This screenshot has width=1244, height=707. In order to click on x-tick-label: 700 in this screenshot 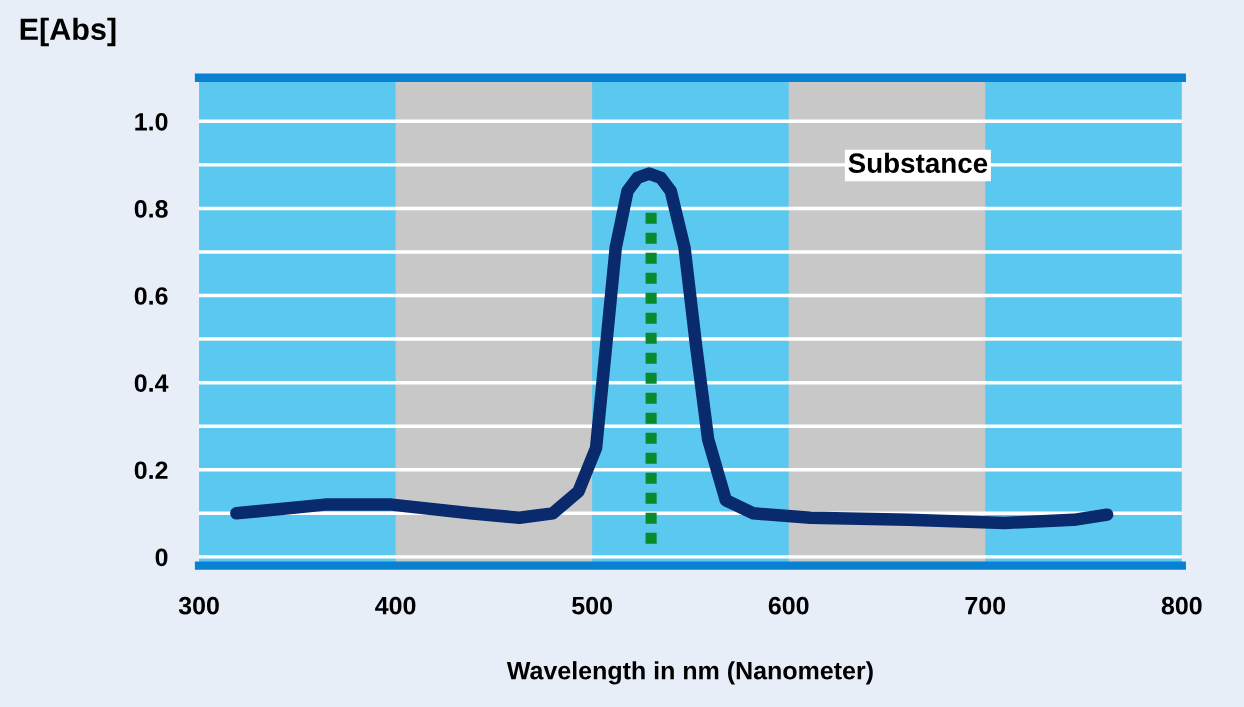, I will do `click(985, 605)`.